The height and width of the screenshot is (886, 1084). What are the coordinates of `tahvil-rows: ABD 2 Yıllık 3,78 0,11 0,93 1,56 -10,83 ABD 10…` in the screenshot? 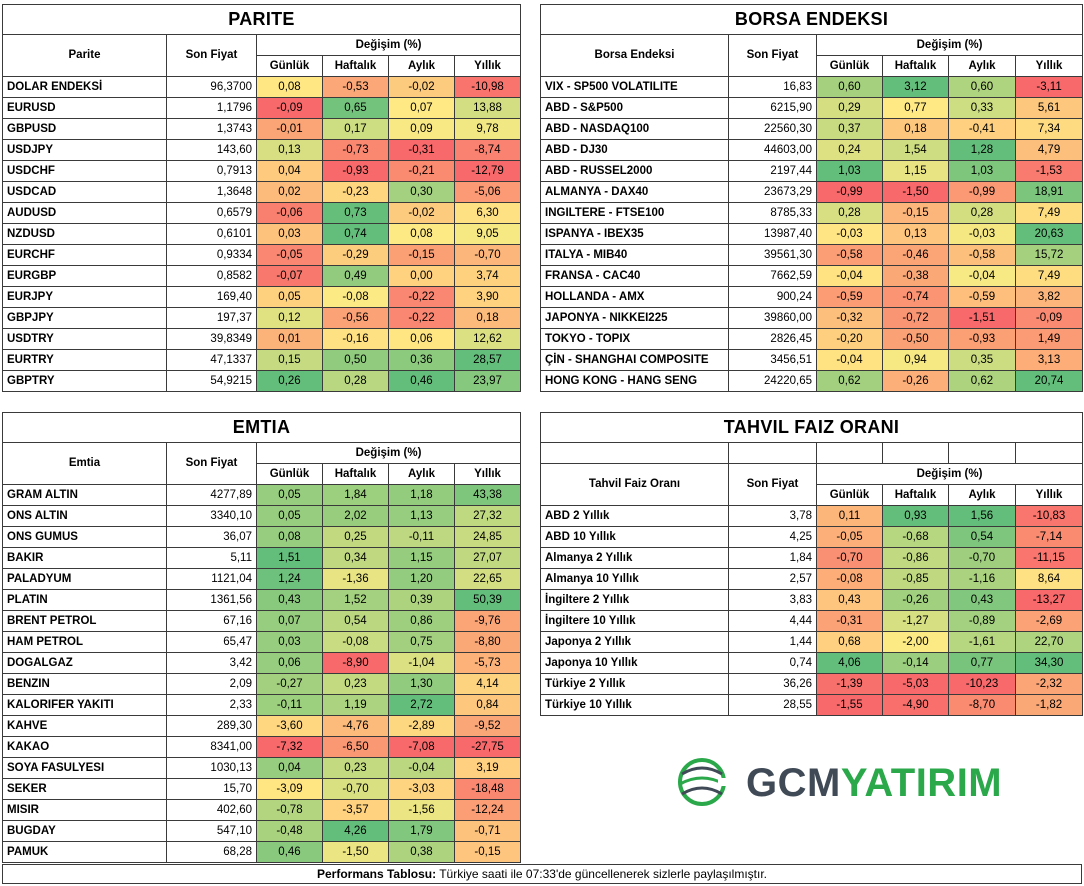 It's located at (812, 610).